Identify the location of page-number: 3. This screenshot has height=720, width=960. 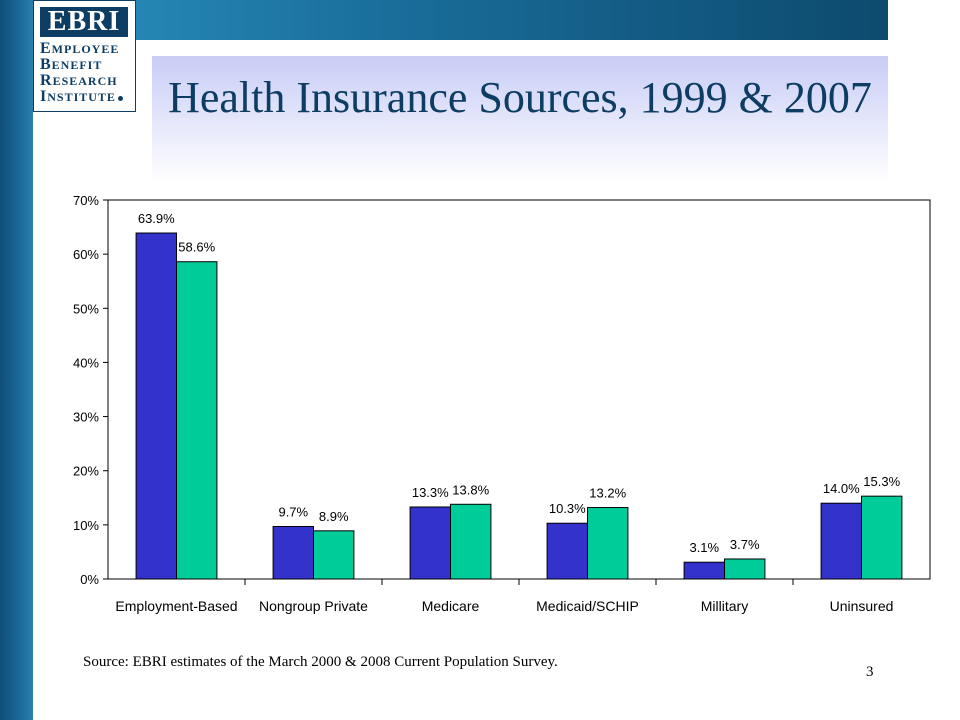
(870, 672).